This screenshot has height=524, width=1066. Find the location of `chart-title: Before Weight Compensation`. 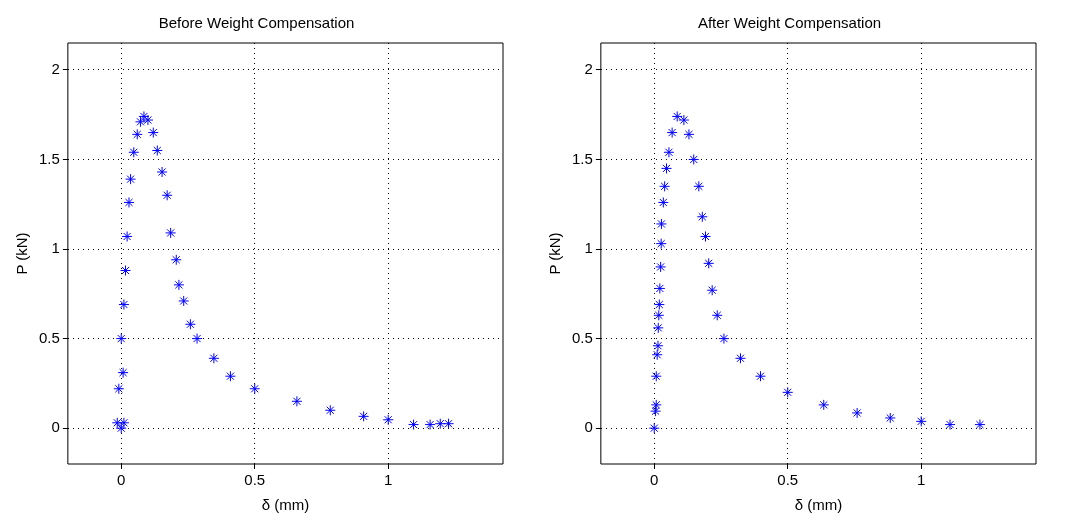

chart-title: Before Weight Compensation is located at coordinates (256, 23).